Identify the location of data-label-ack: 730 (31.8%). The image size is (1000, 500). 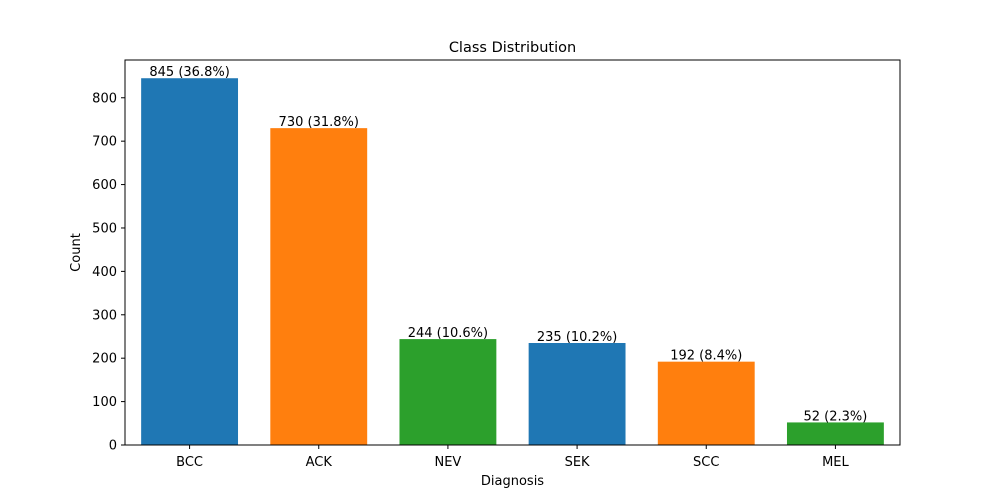
(319, 122).